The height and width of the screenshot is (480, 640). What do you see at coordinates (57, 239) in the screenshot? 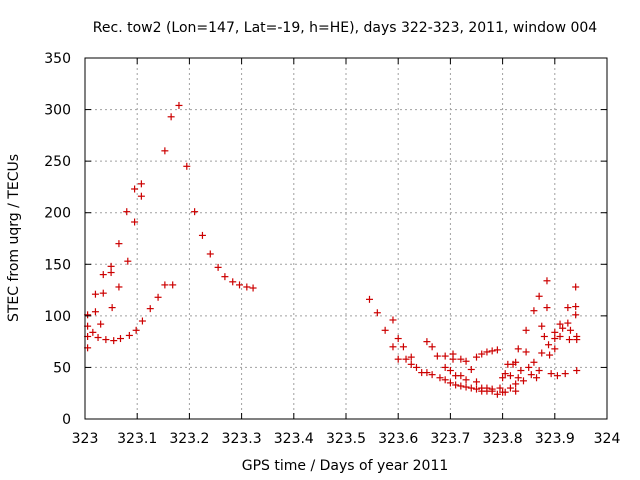
I see `y-tick-labels: 0 50 100 150 200 250 300 350` at bounding box center [57, 239].